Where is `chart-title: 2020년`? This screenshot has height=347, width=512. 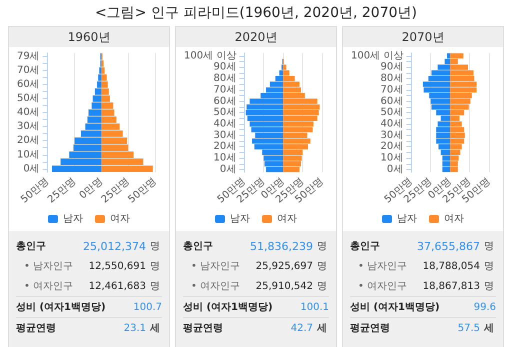 chart-title: 2020년 is located at coordinates (256, 37).